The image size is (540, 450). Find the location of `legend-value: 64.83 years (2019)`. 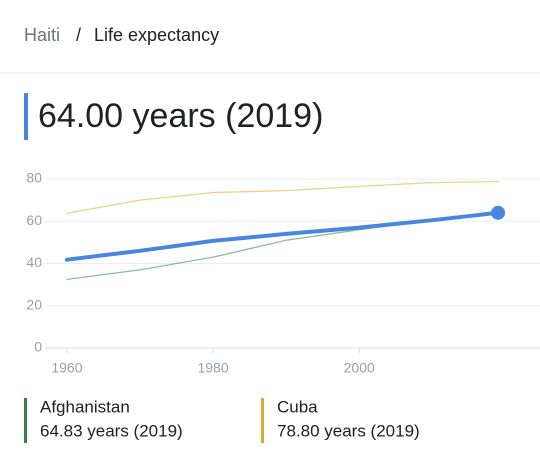

legend-value: 64.83 years (2019) is located at coordinates (111, 430).